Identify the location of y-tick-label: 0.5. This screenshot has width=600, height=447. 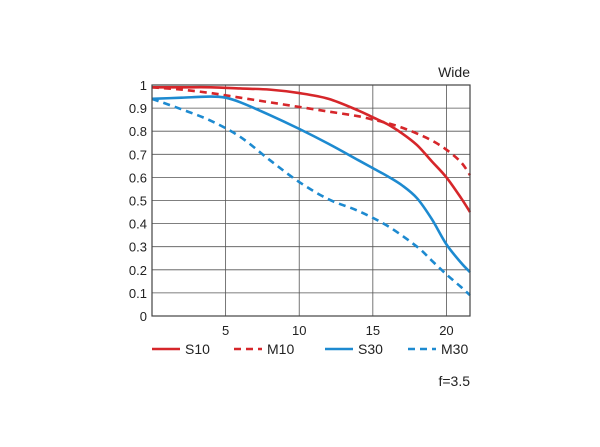
(138, 201).